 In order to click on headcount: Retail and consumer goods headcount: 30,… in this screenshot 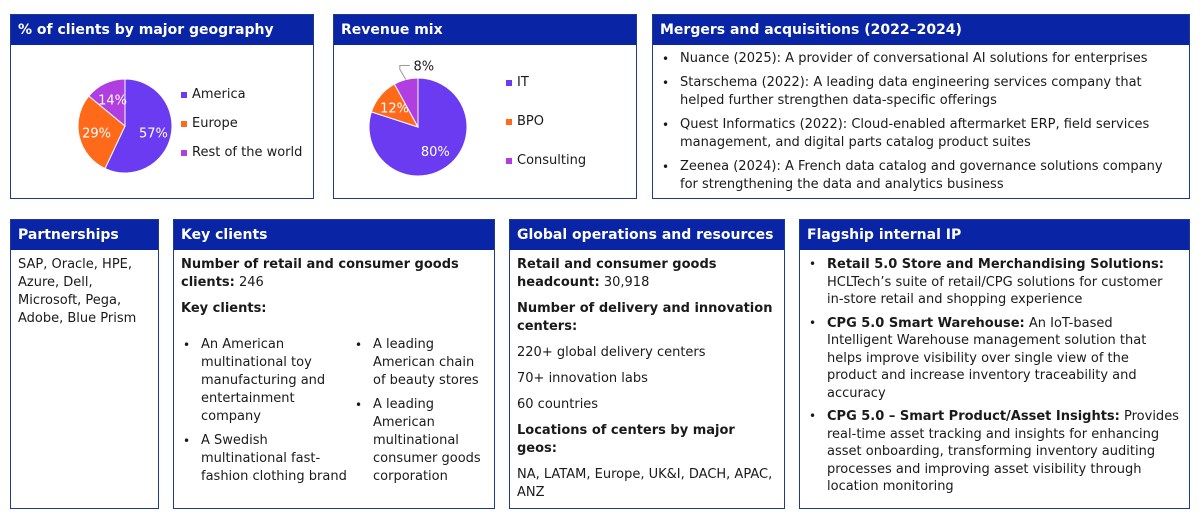, I will do `click(647, 274)`.